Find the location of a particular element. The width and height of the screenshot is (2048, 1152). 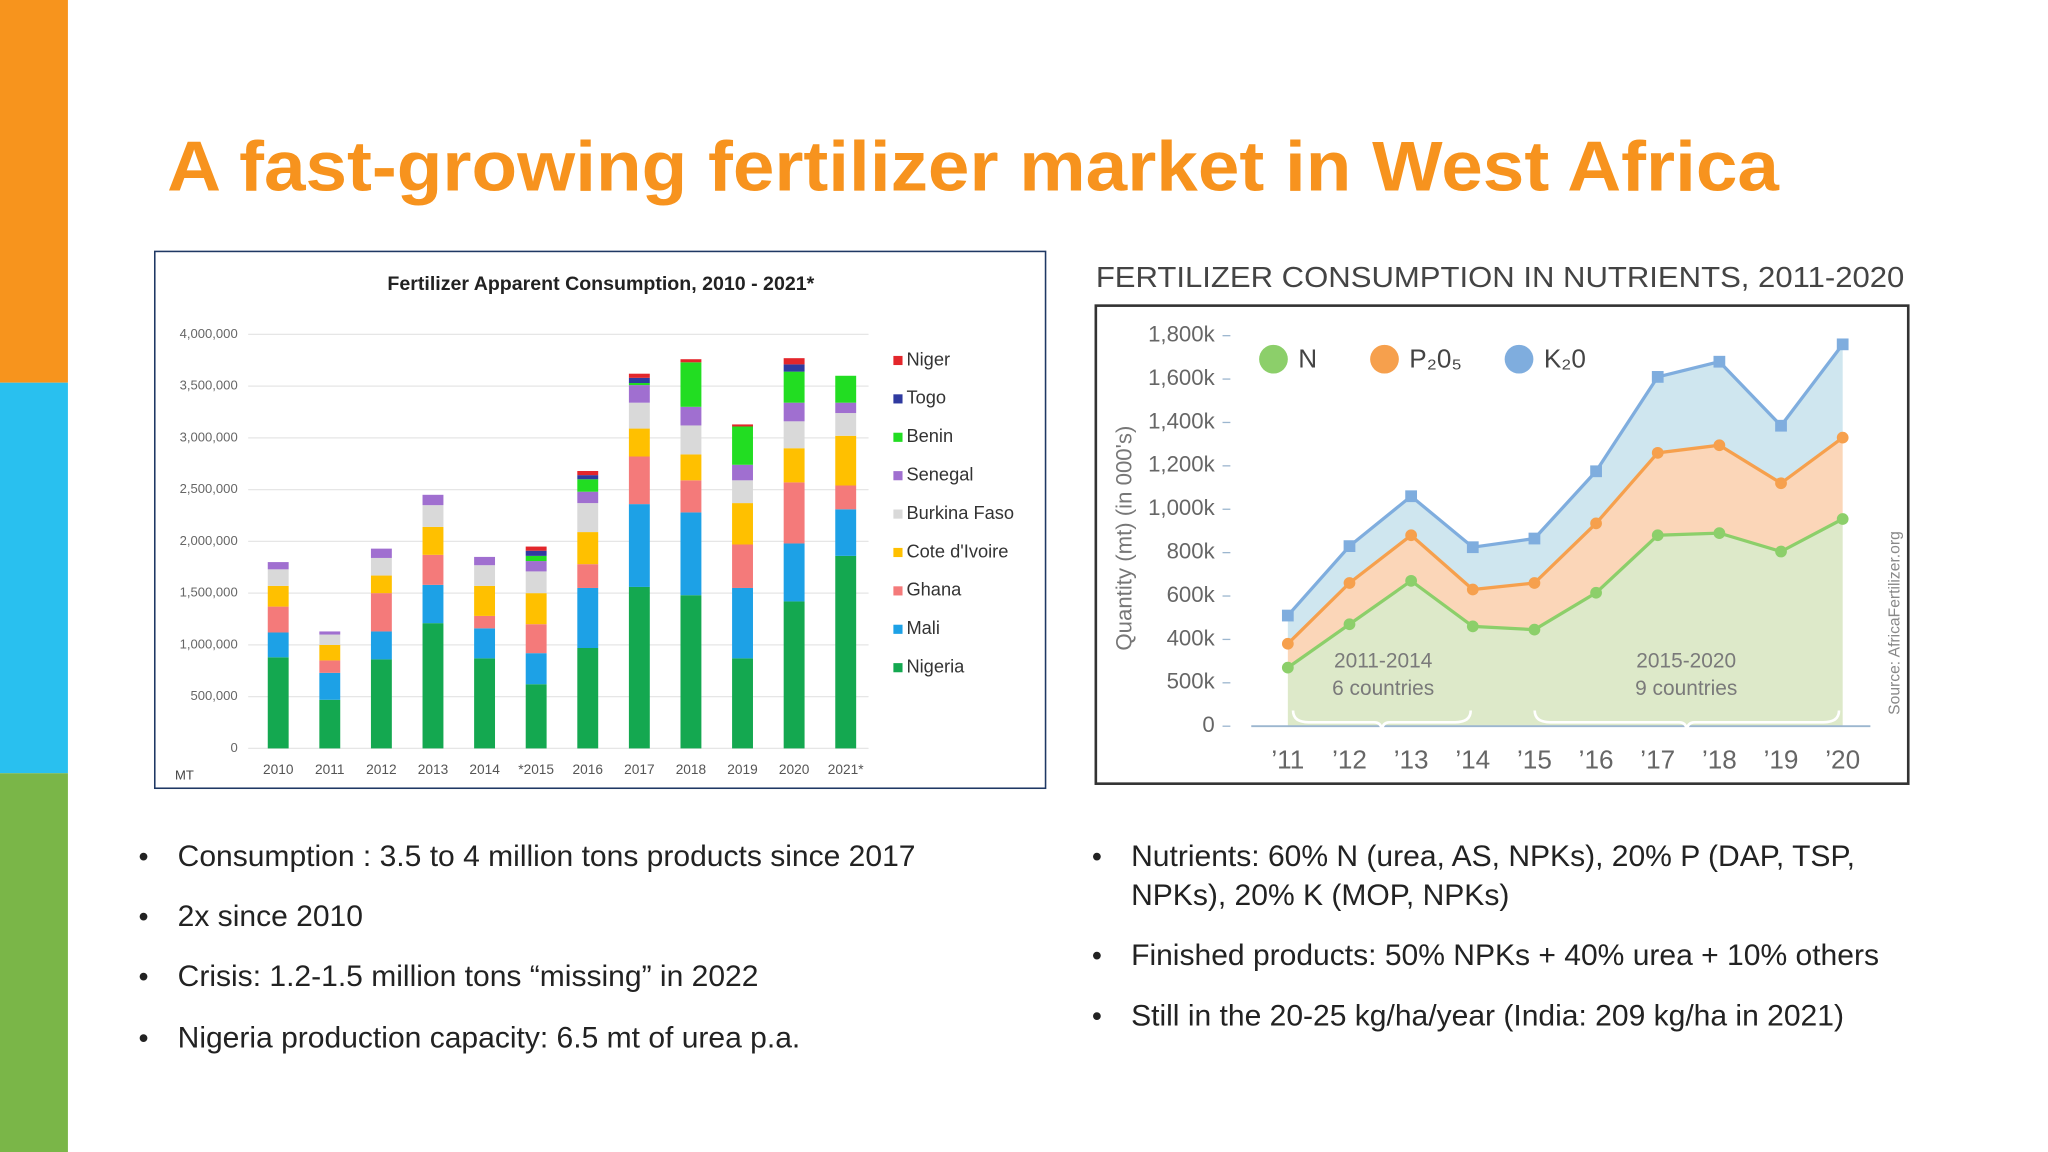

annotation-brace is located at coordinates (1687, 721).